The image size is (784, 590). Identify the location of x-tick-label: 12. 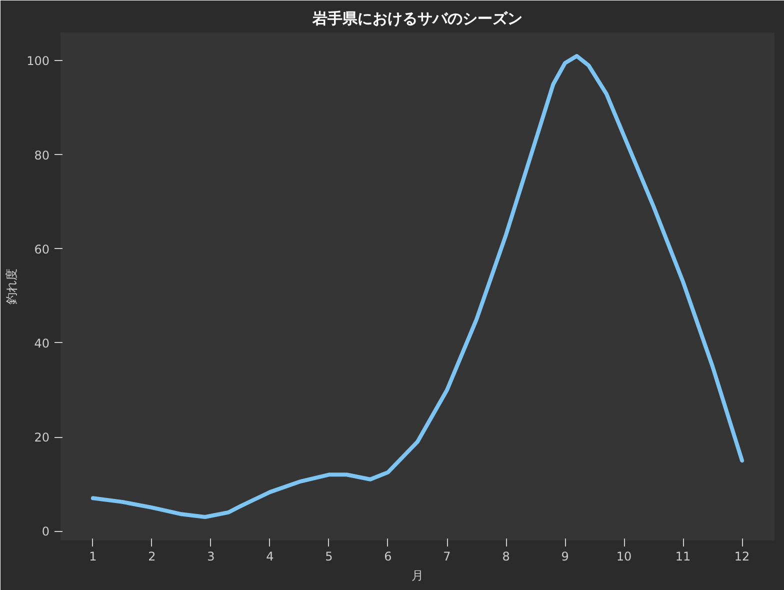
(742, 557).